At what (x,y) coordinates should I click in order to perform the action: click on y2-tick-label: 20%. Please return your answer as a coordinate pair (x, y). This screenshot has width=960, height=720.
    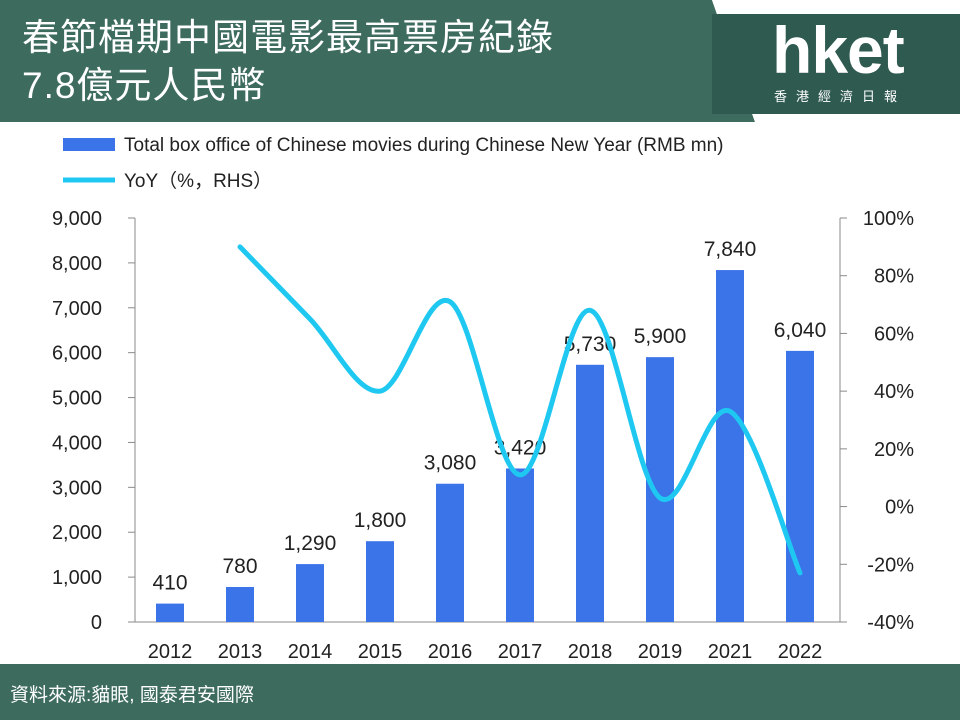
    Looking at the image, I should click on (894, 450).